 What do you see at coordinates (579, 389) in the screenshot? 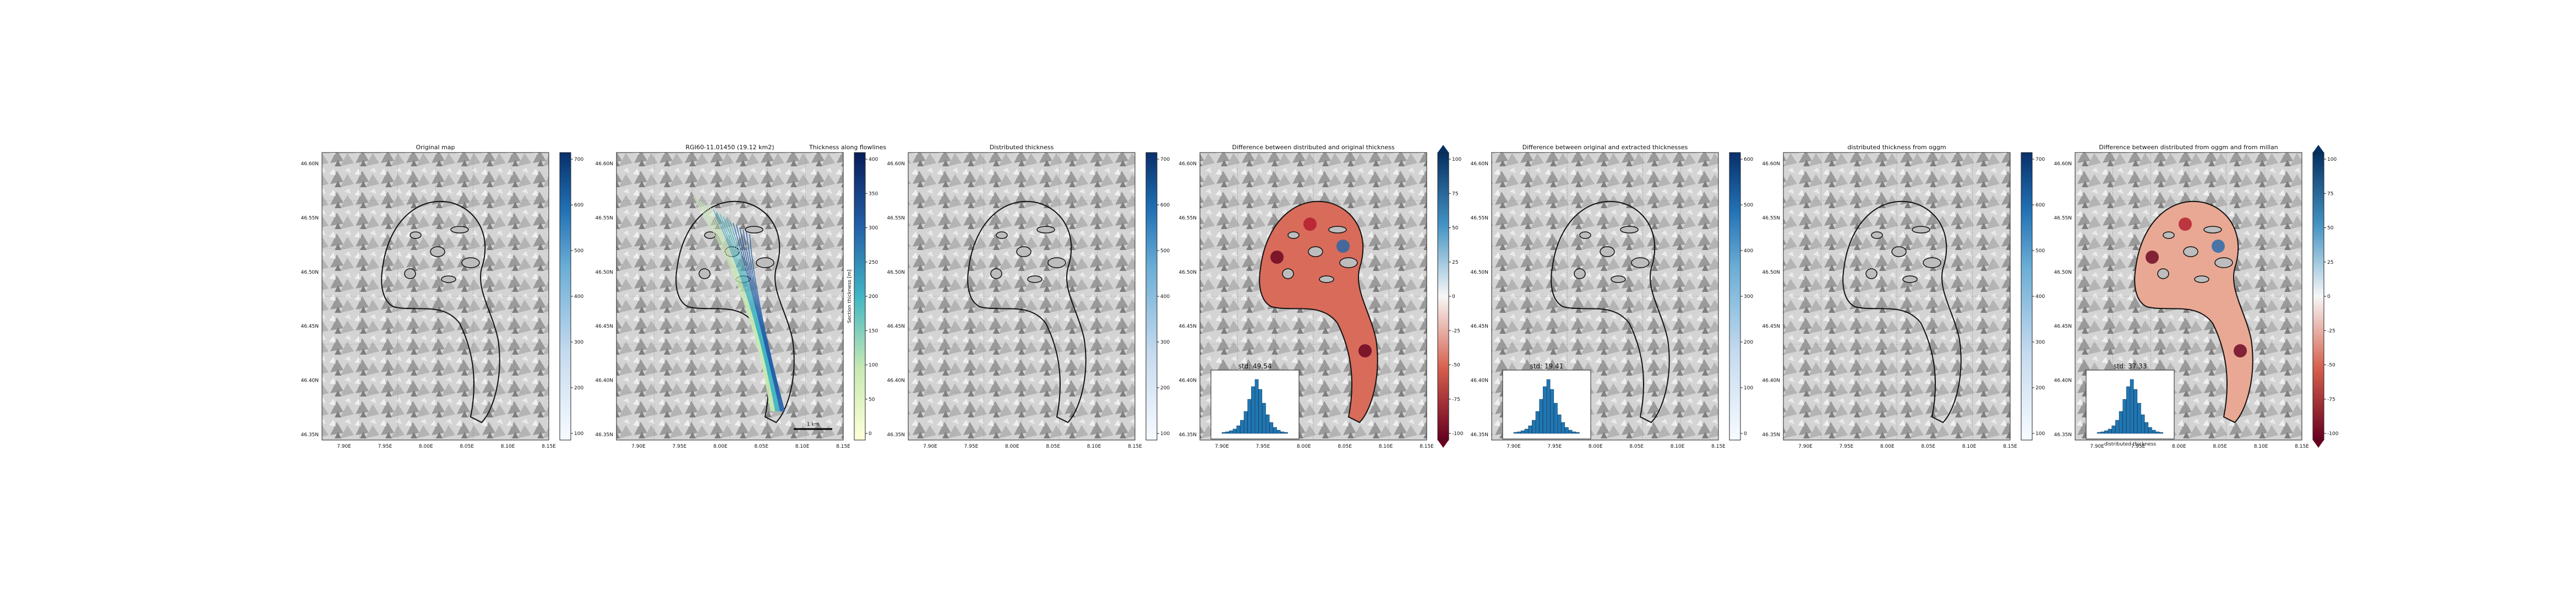
I see `colorbar-tick-label: 200` at bounding box center [579, 389].